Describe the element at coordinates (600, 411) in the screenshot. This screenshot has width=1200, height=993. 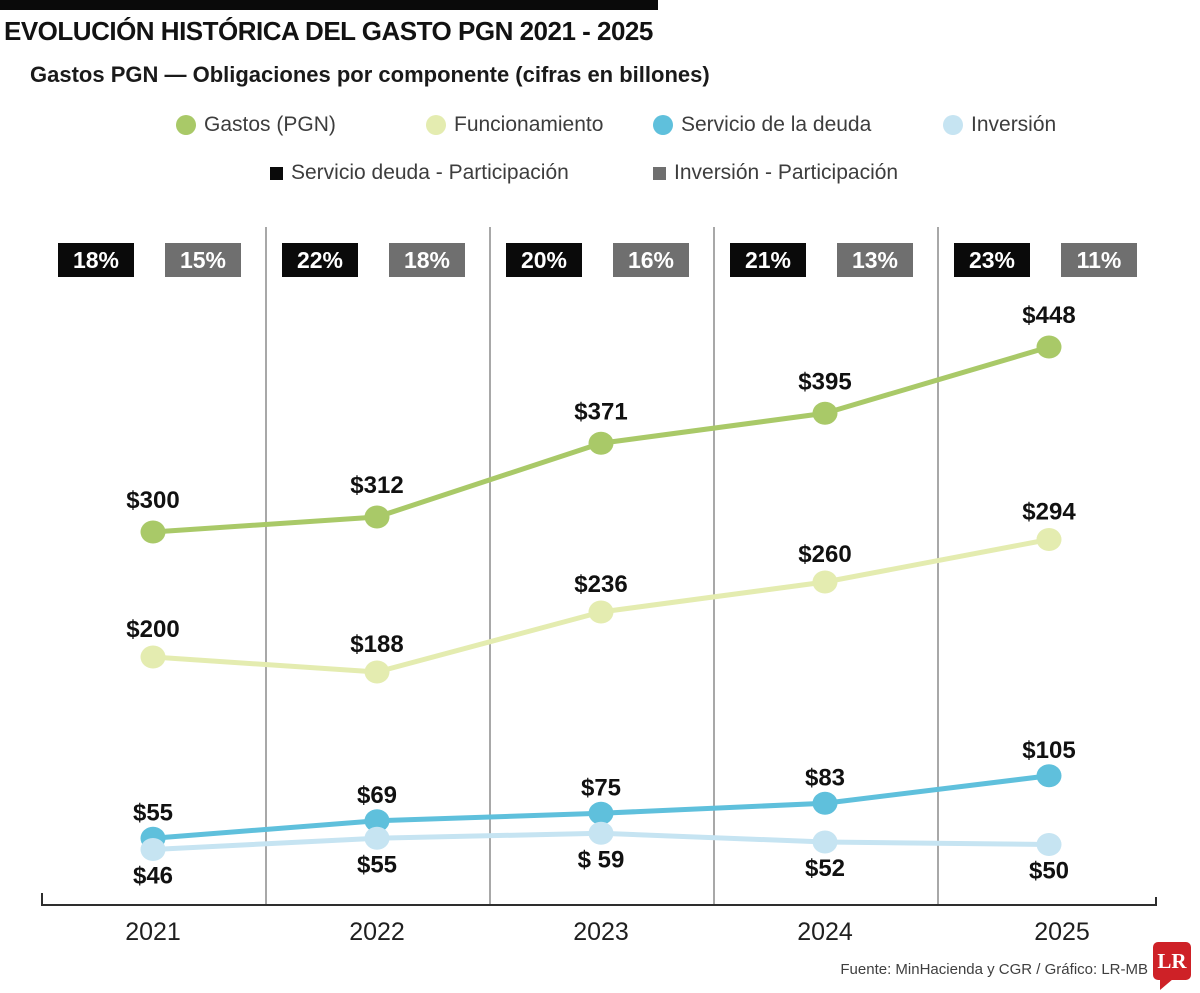
I see `value-label-gastos-pgn-2023: $371` at that location.